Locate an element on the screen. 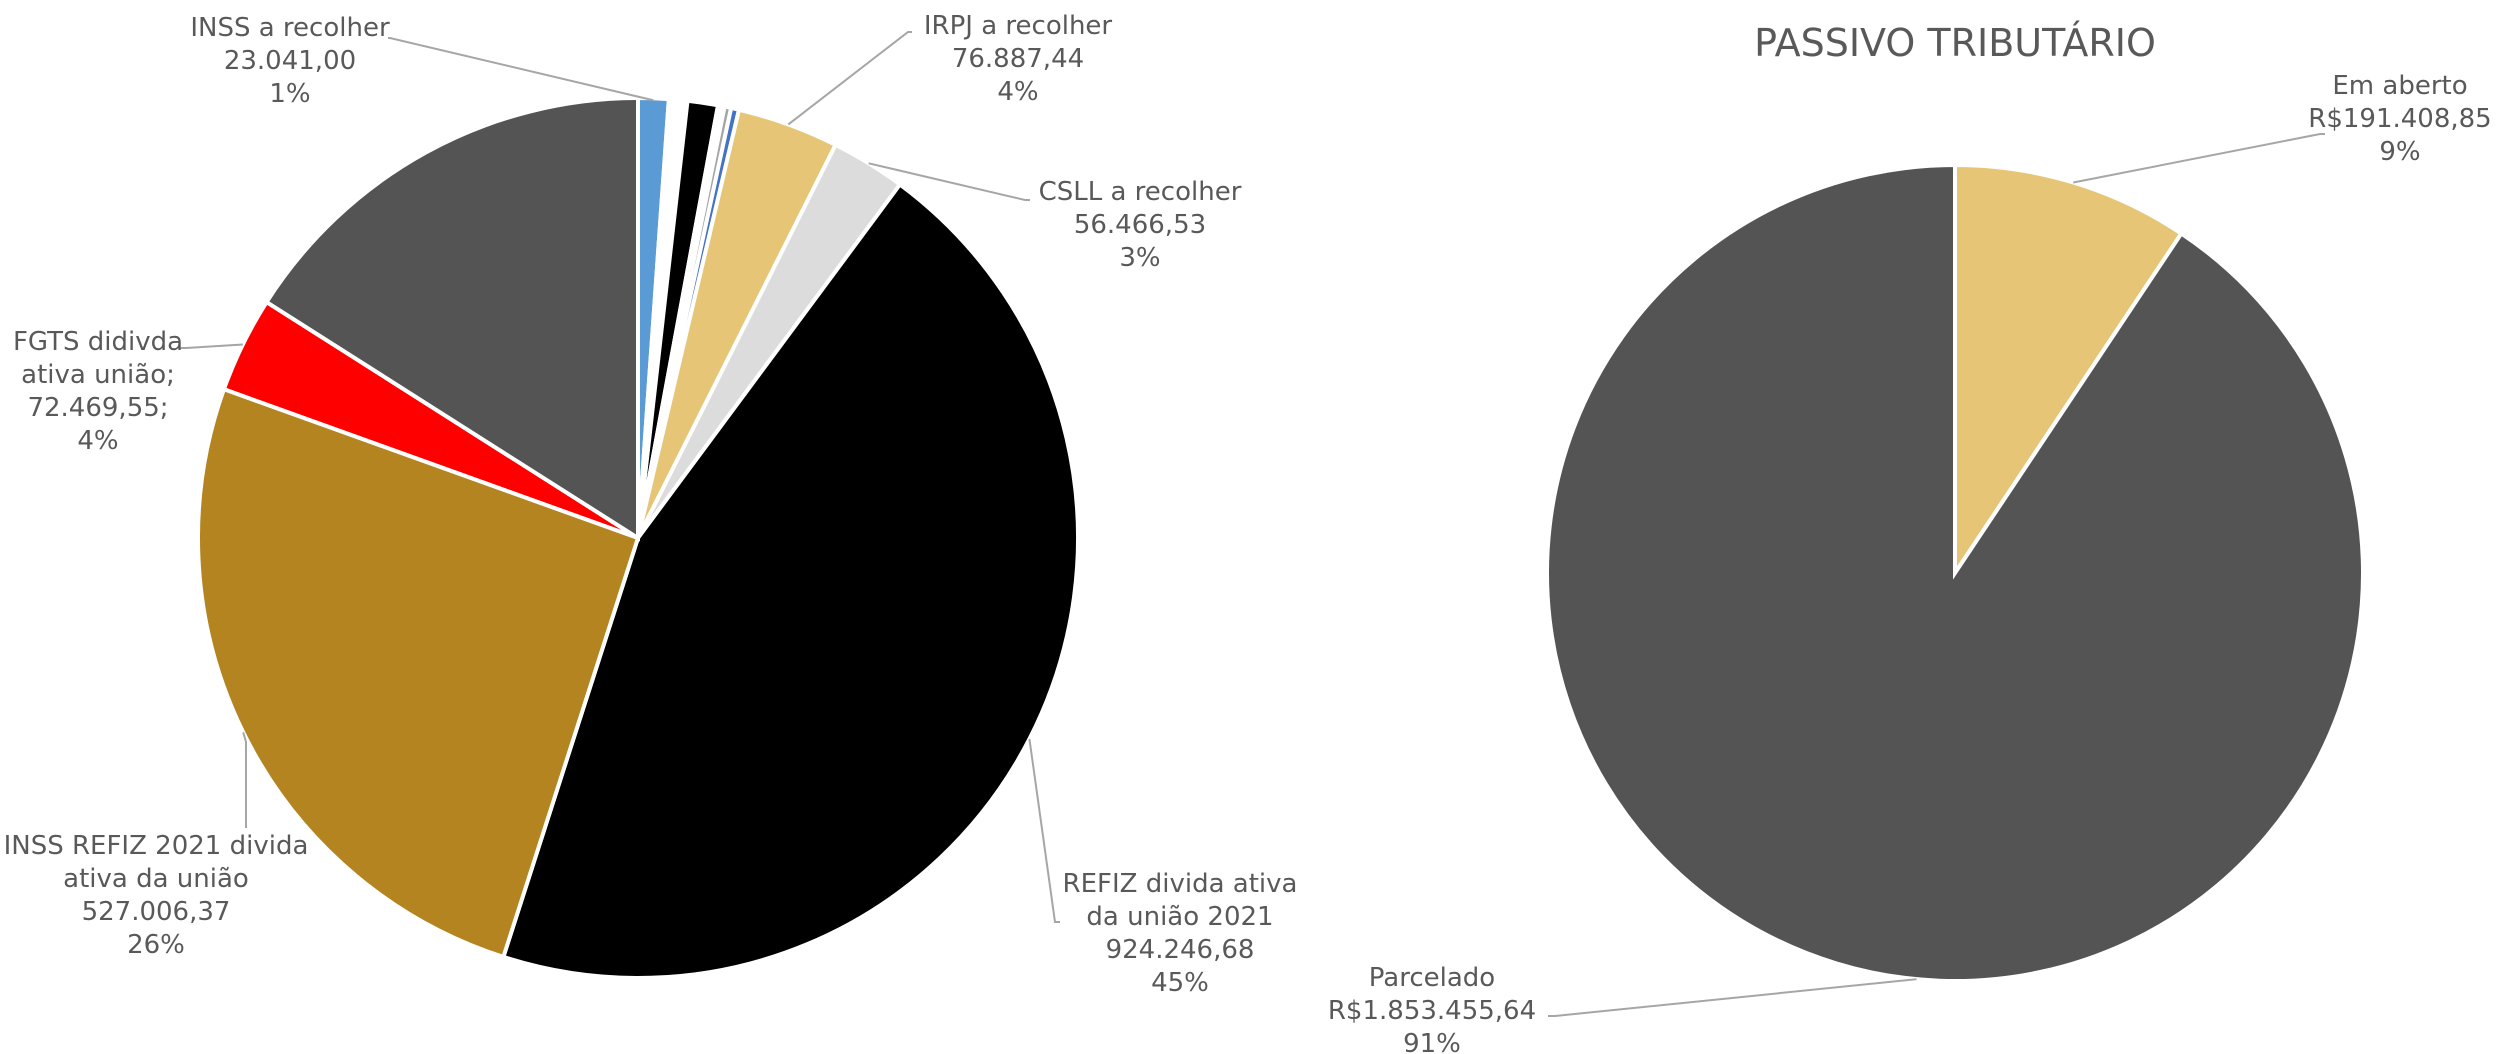  leader-inss-refiz is located at coordinates (244, 780).